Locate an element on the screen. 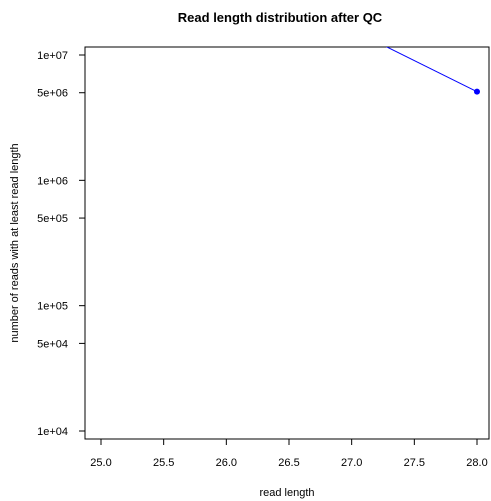 The height and width of the screenshot is (501, 491). data-point is located at coordinates (477, 91).